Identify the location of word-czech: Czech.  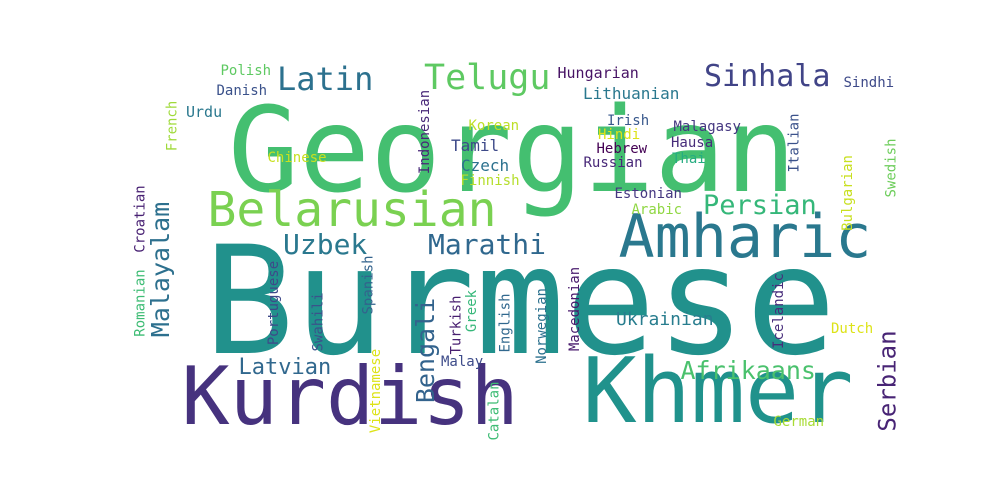
(485, 165).